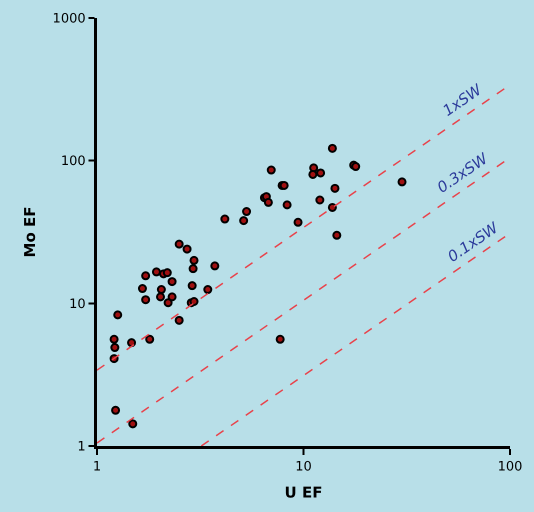  I want to click on y-tick-label: 10, so click(77, 304).